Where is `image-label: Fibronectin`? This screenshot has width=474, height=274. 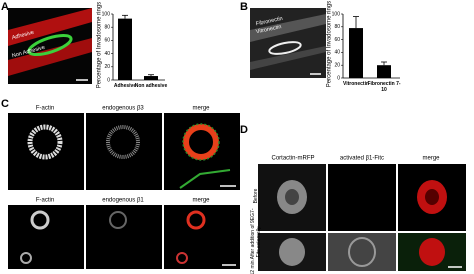 image-label: Fibronectin is located at coordinates (269, 22).